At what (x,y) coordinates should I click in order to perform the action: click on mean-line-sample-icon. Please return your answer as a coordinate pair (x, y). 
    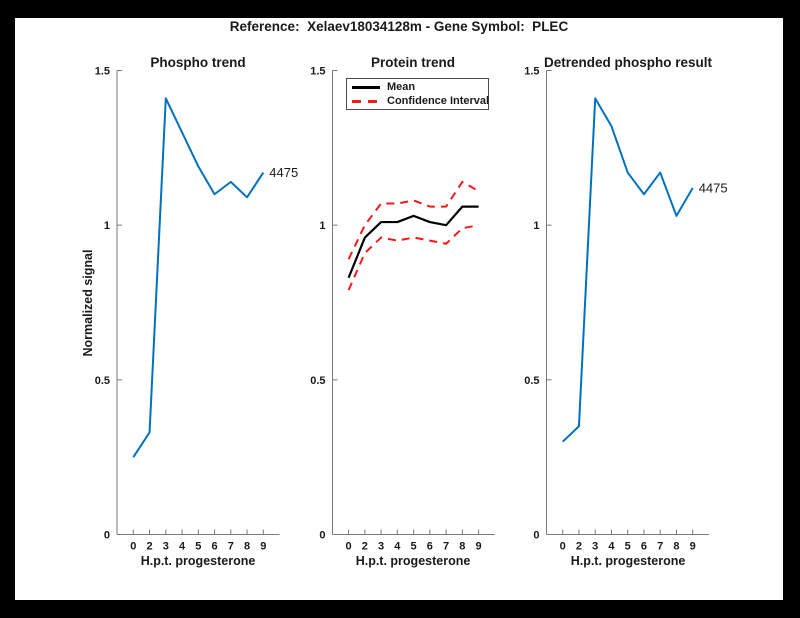
    Looking at the image, I should click on (366, 87).